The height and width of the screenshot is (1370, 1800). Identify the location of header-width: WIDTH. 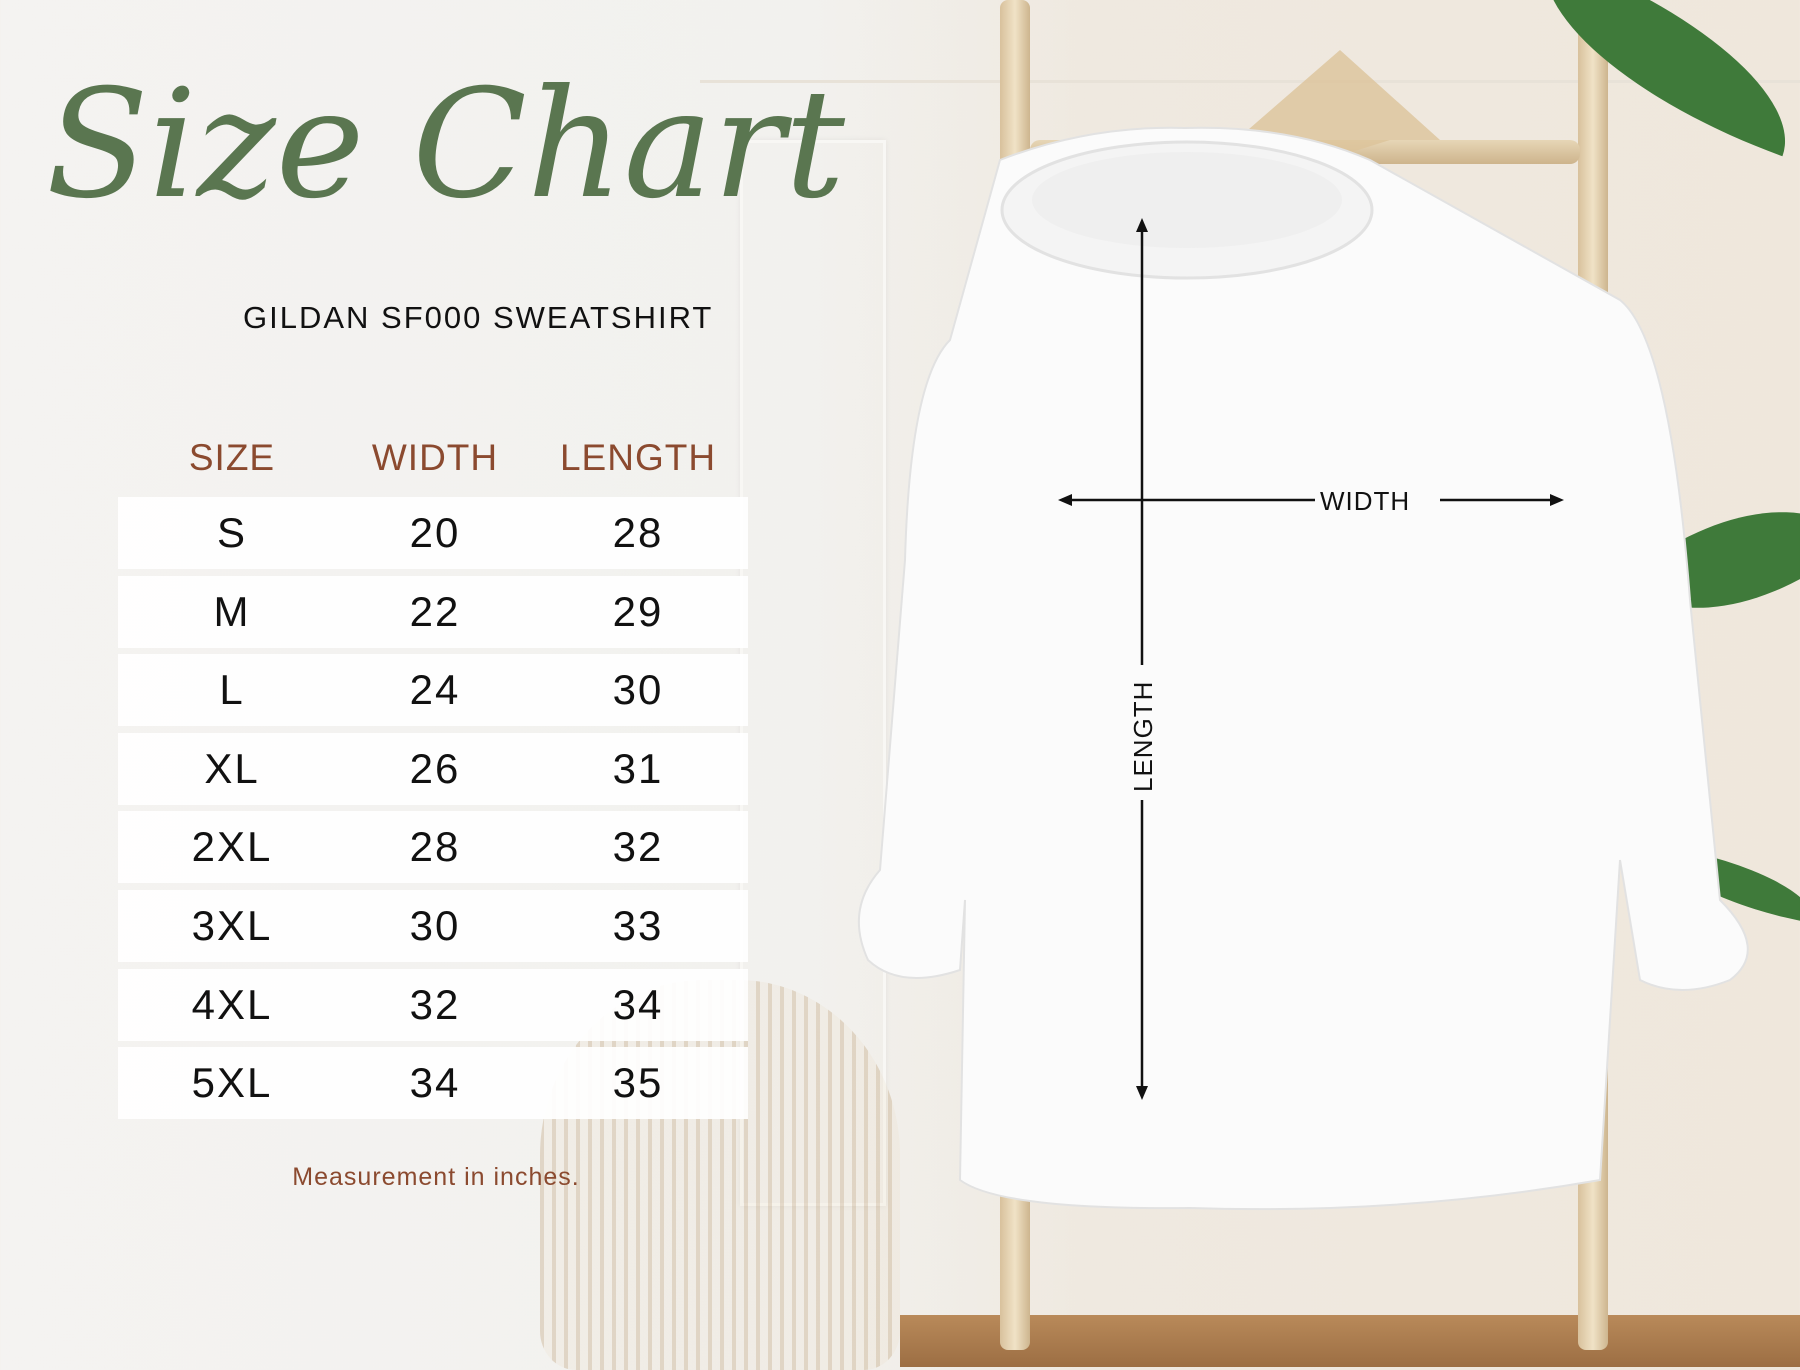
(435, 457).